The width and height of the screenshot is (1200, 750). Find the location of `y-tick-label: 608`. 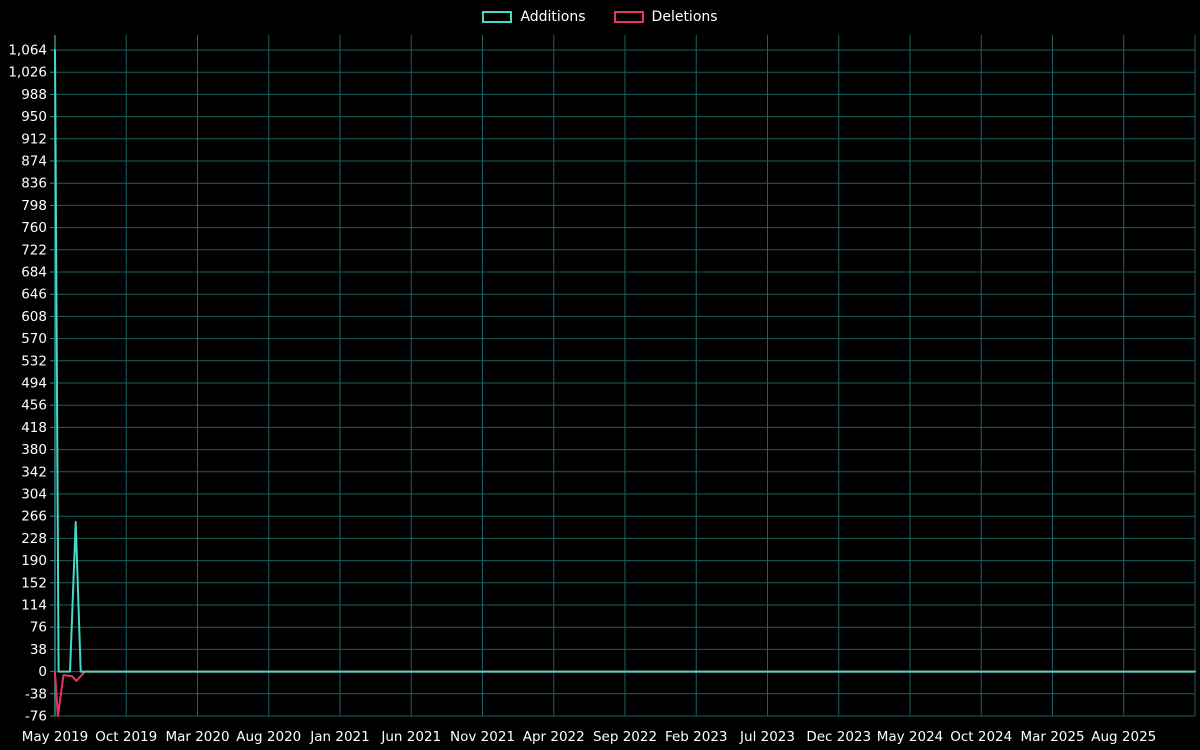

y-tick-label: 608 is located at coordinates (34, 317).